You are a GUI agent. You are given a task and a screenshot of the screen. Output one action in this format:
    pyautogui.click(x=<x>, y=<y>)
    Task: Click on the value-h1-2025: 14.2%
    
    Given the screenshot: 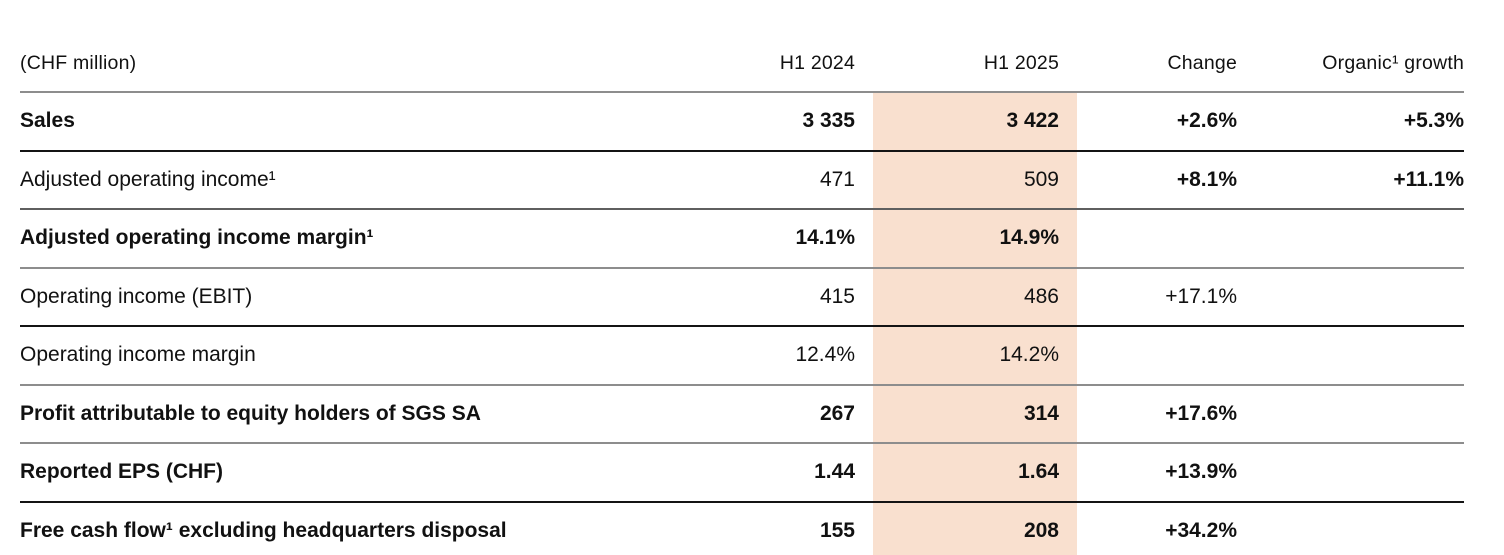 What is the action you would take?
    pyautogui.click(x=975, y=355)
    